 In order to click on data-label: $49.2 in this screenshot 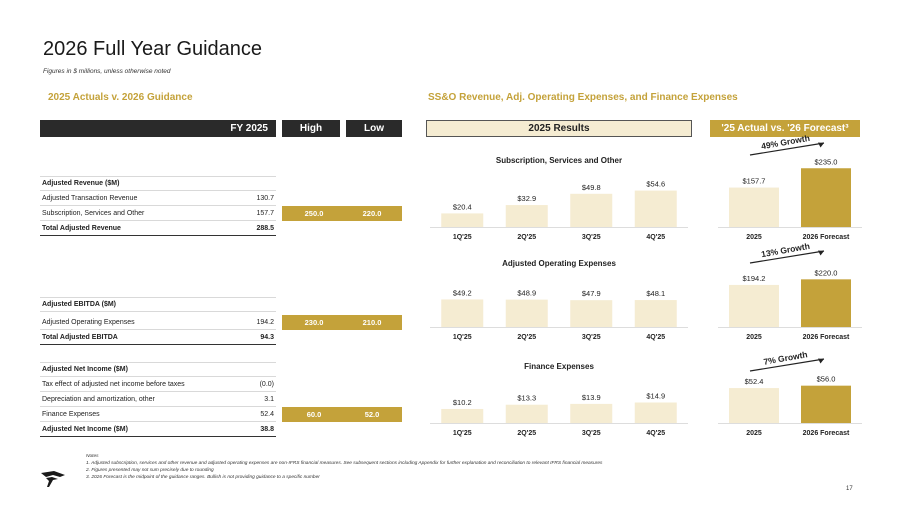, I will do `click(462, 292)`.